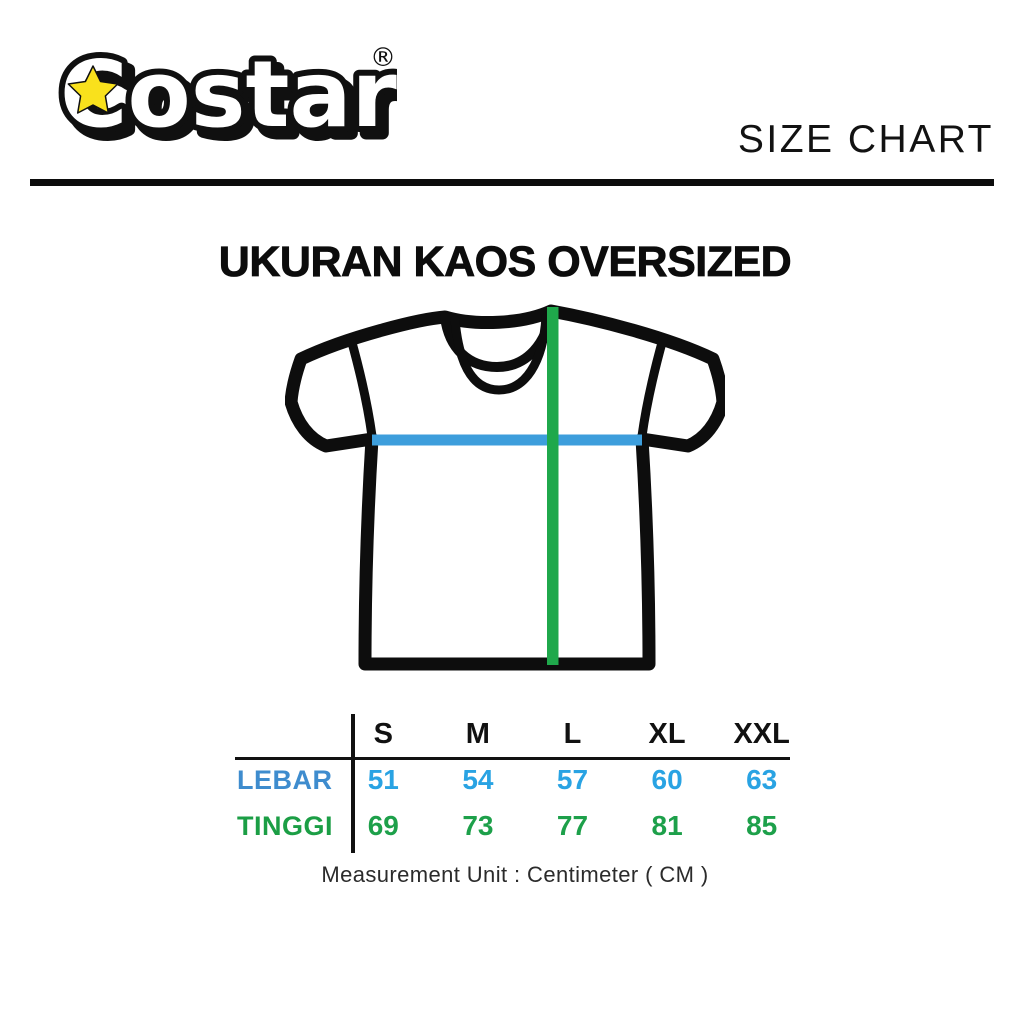 Image resolution: width=1024 pixels, height=1024 pixels. Describe the element at coordinates (667, 734) in the screenshot. I see `table-col-header-xl: XL` at that location.